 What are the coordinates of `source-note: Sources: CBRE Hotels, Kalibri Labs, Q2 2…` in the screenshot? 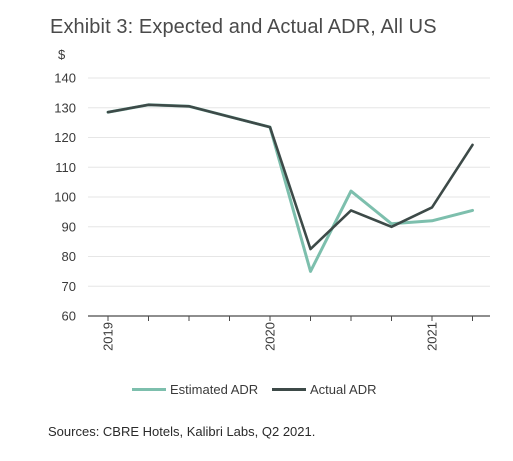 It's located at (182, 431).